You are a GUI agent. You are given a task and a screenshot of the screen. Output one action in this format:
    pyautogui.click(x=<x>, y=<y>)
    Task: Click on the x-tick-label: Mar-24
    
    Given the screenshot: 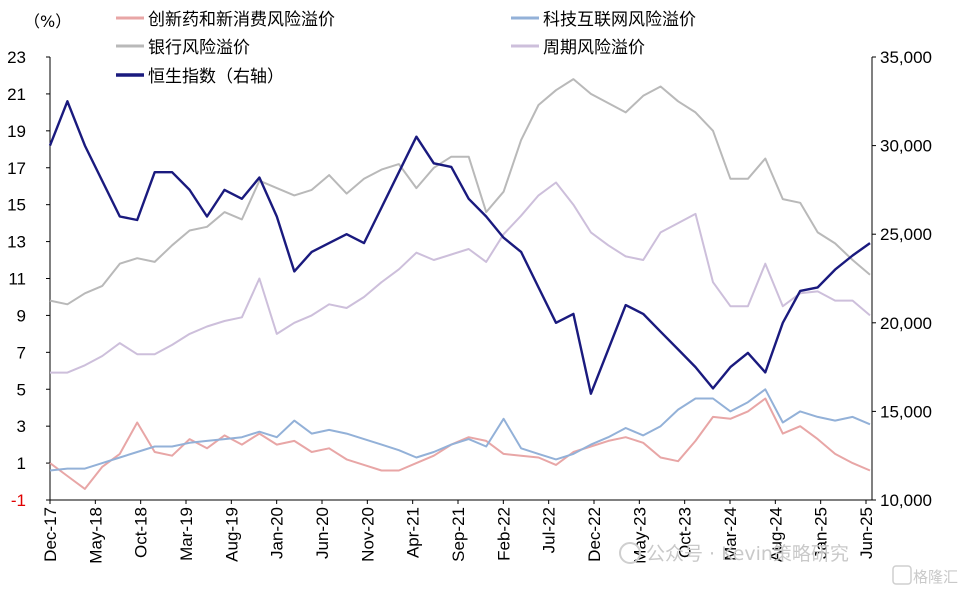 What is the action you would take?
    pyautogui.click(x=730, y=534)
    